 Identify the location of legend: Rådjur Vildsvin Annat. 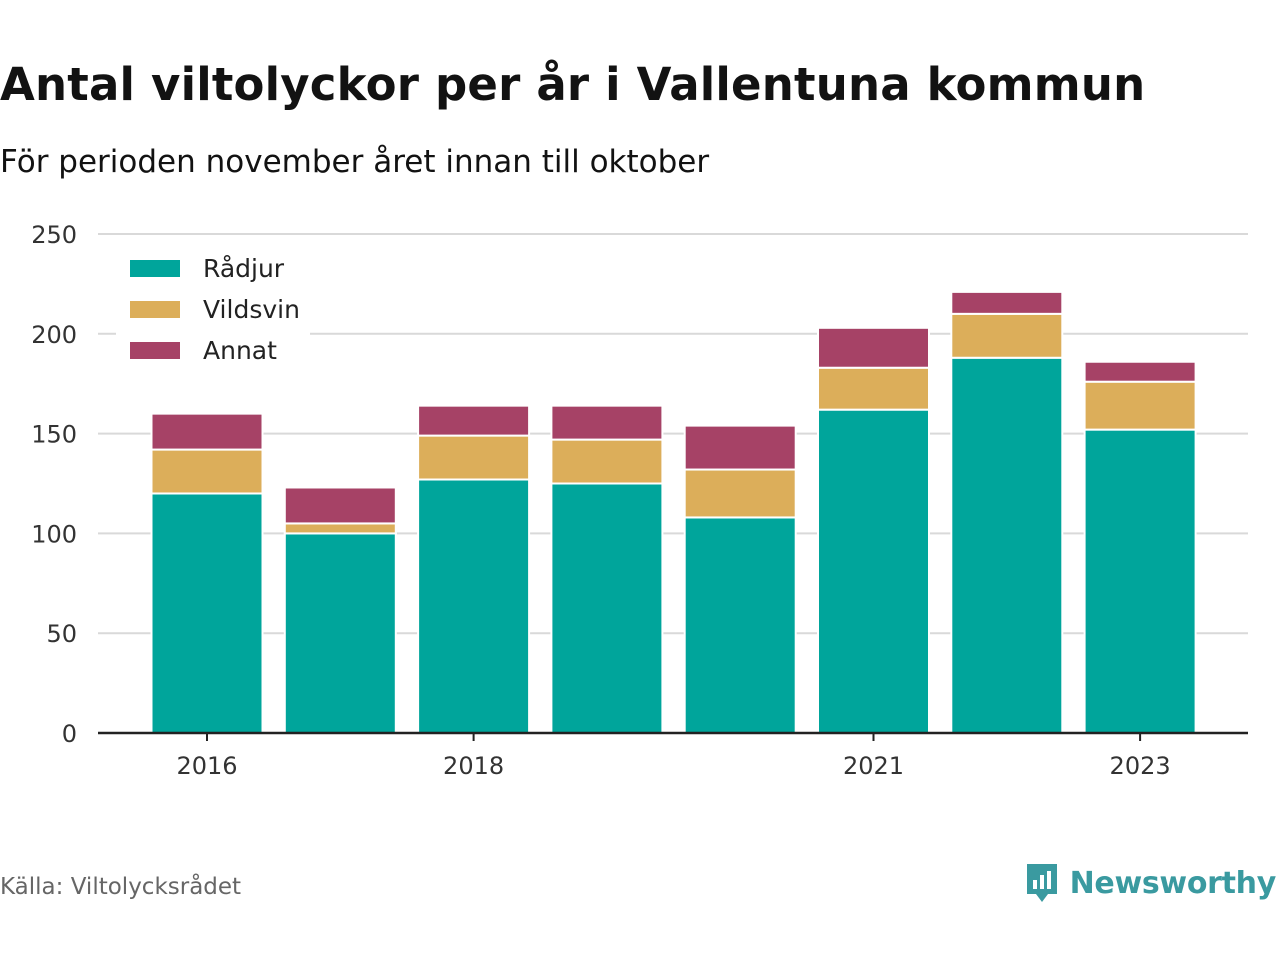
(213, 312).